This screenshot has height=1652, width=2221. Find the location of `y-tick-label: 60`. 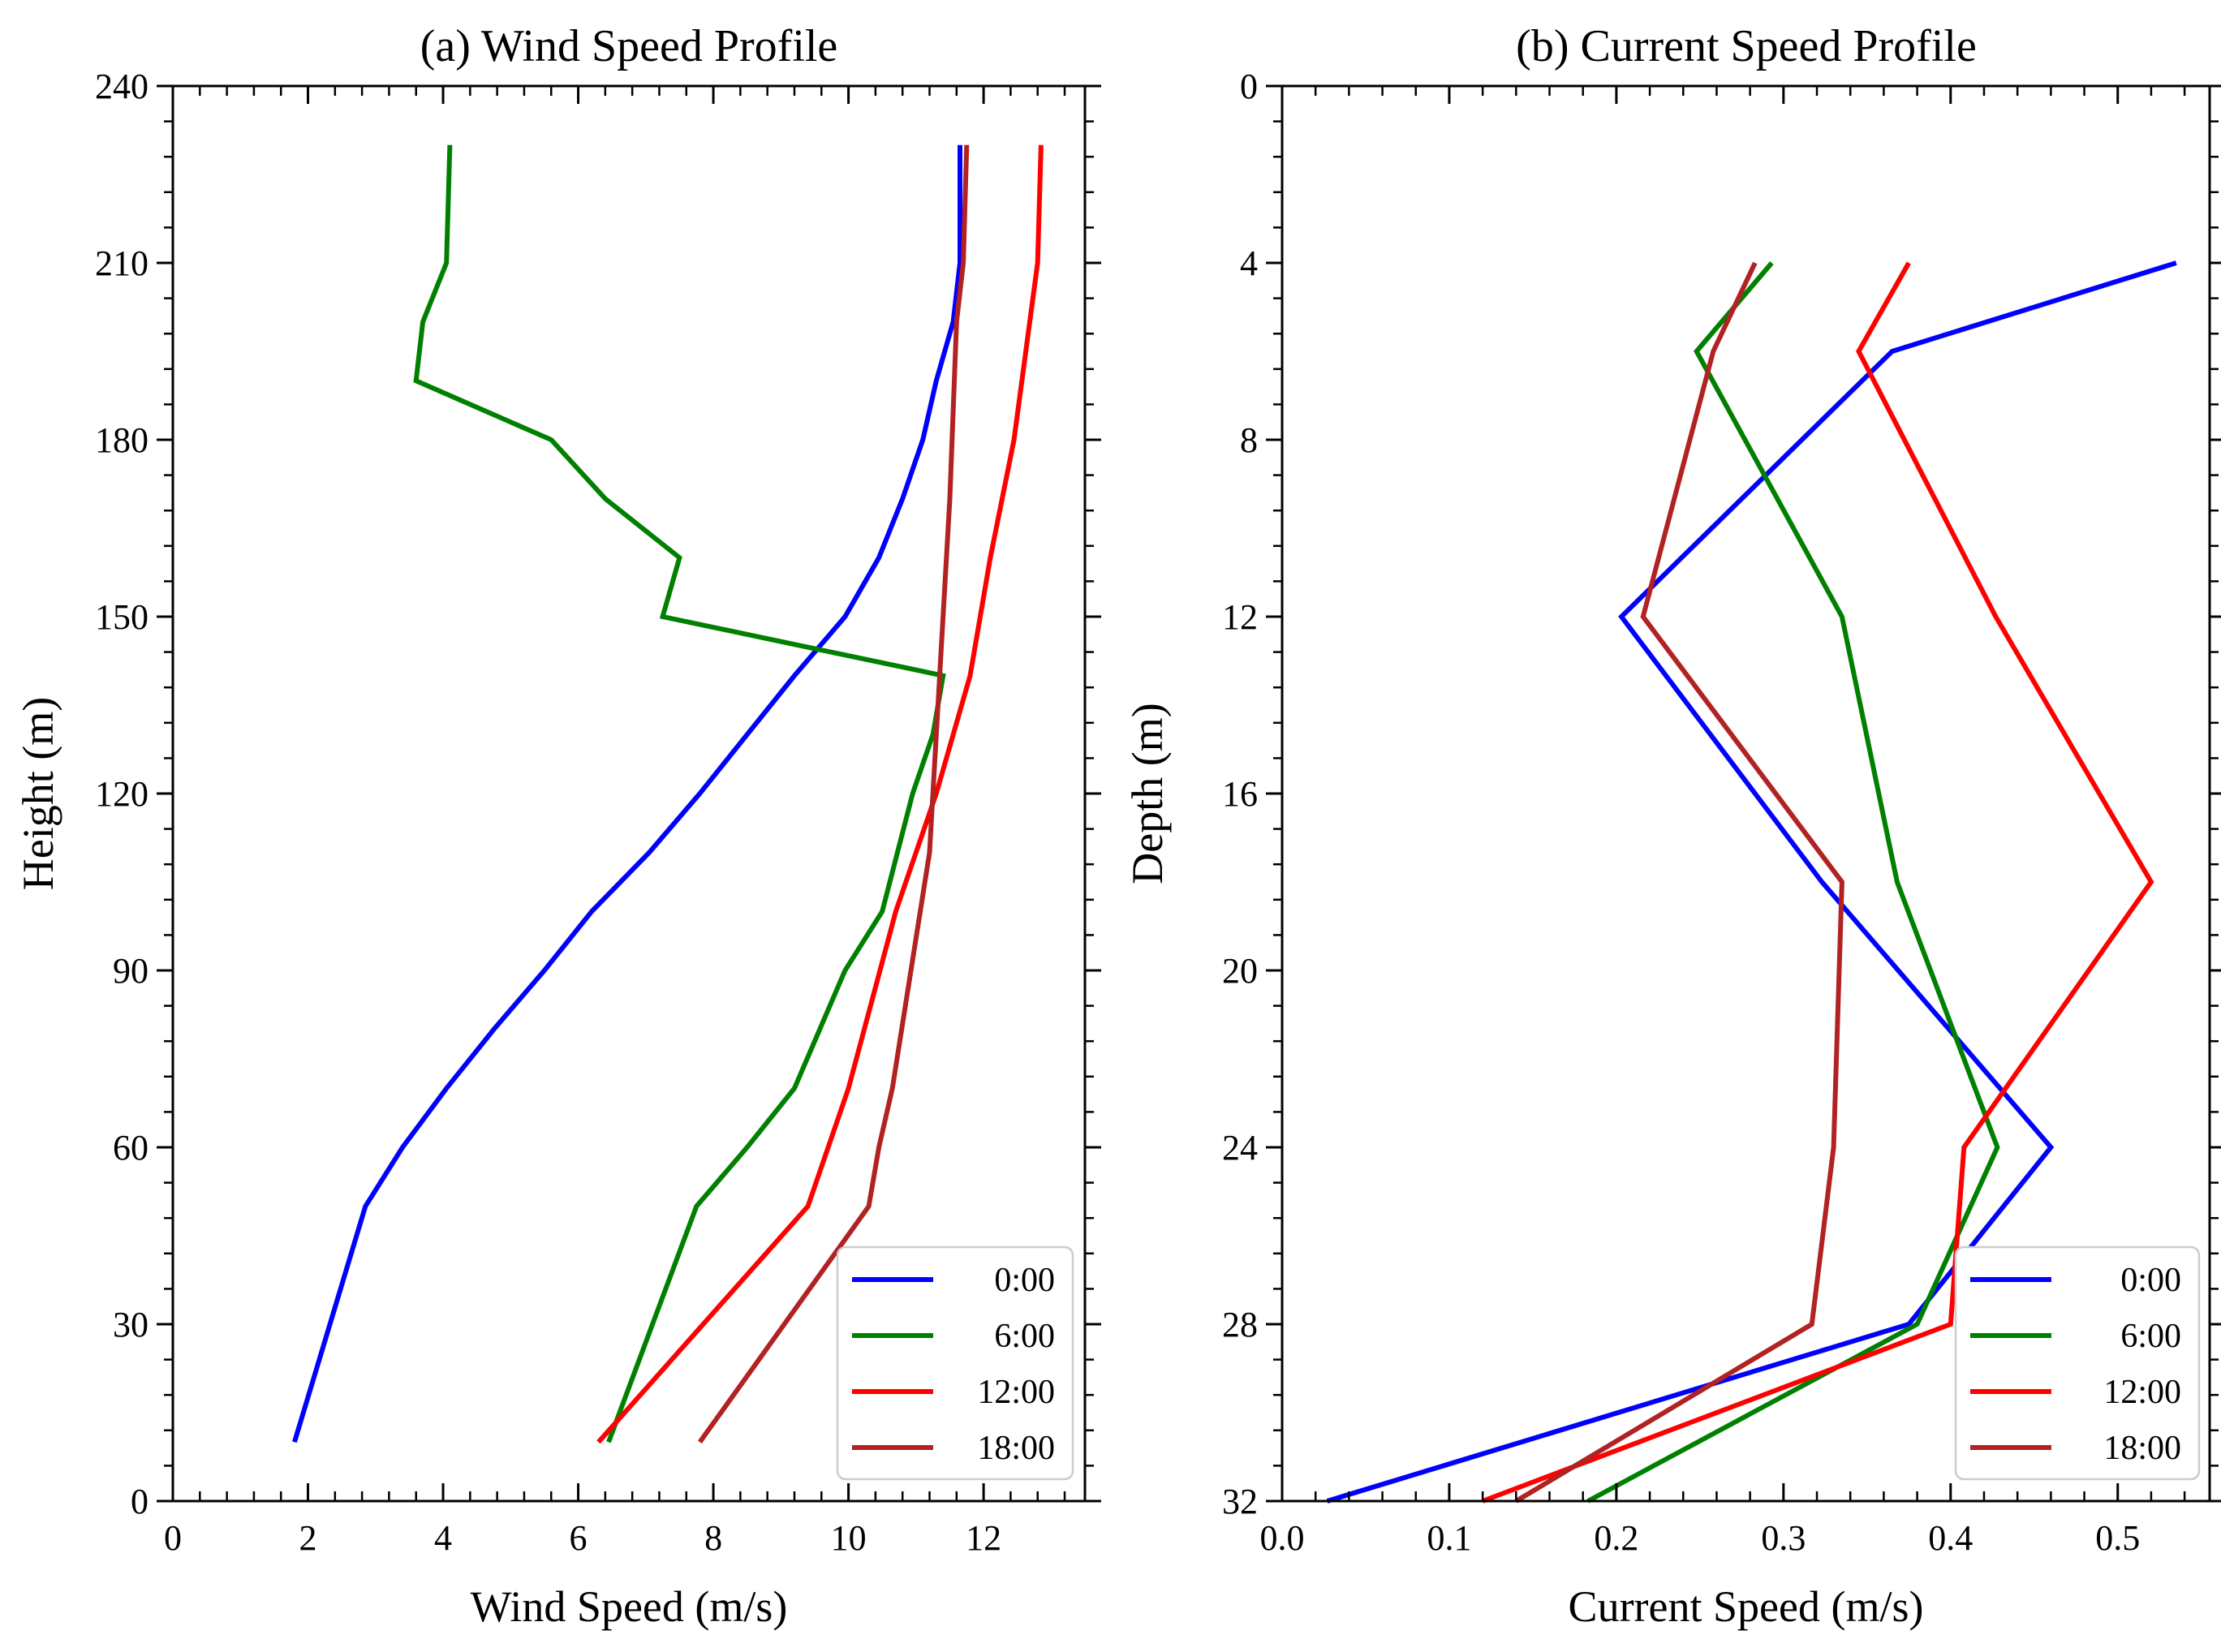

y-tick-label: 60 is located at coordinates (130, 1148).